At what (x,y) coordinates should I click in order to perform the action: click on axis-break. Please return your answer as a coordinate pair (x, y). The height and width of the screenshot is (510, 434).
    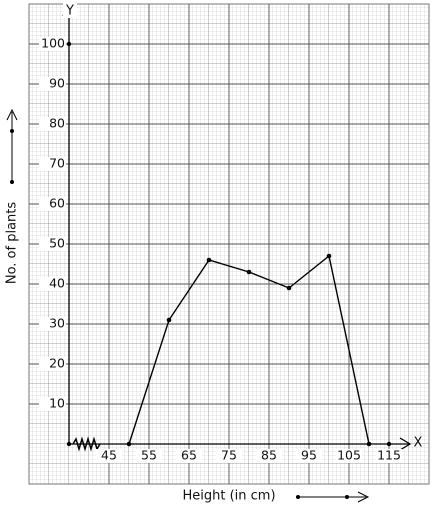
    Looking at the image, I should click on (86, 444).